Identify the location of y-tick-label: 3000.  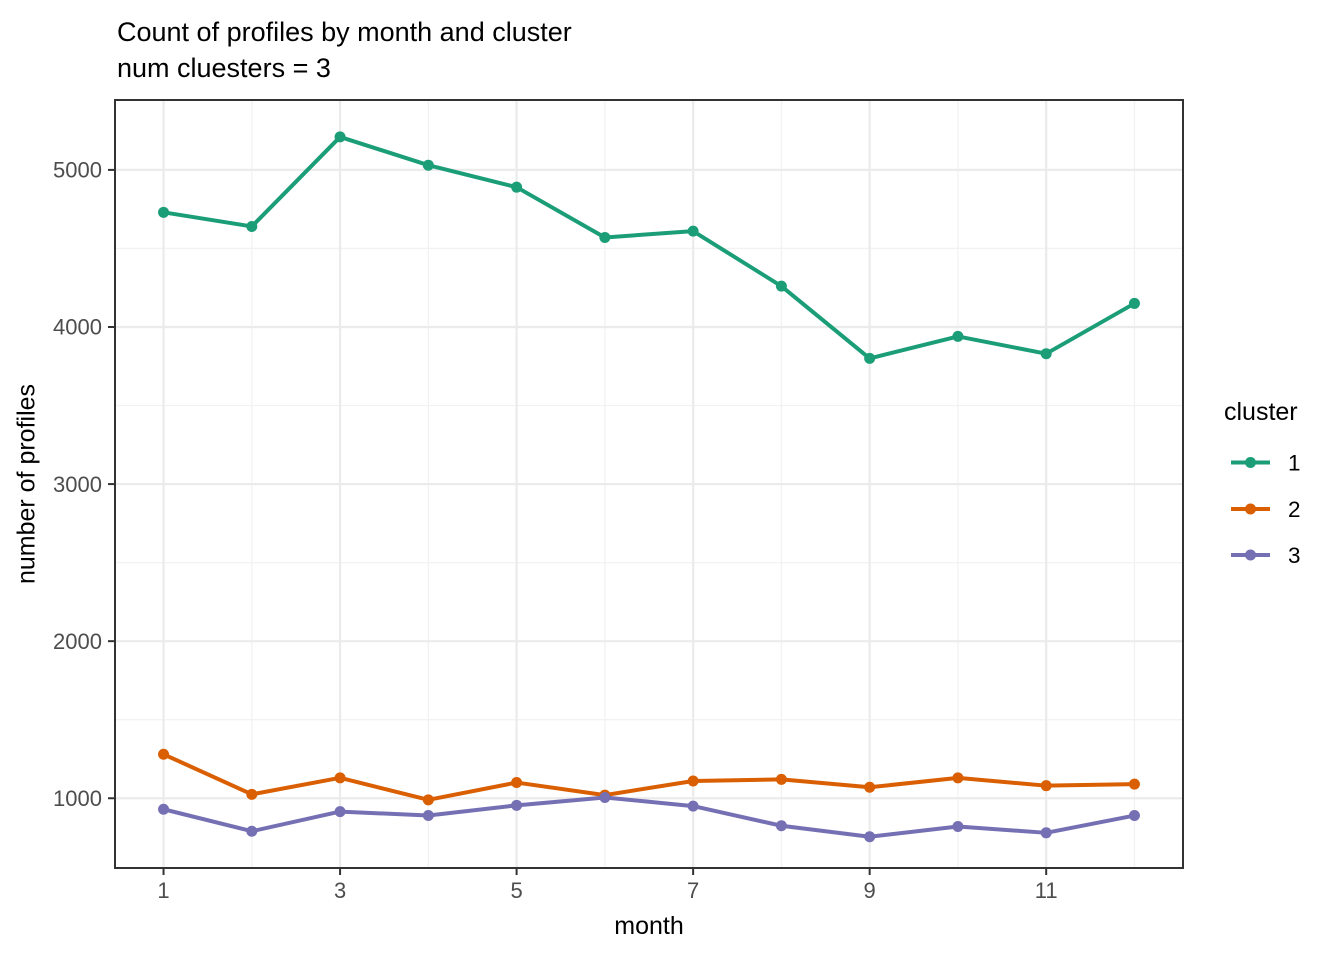
(77, 484).